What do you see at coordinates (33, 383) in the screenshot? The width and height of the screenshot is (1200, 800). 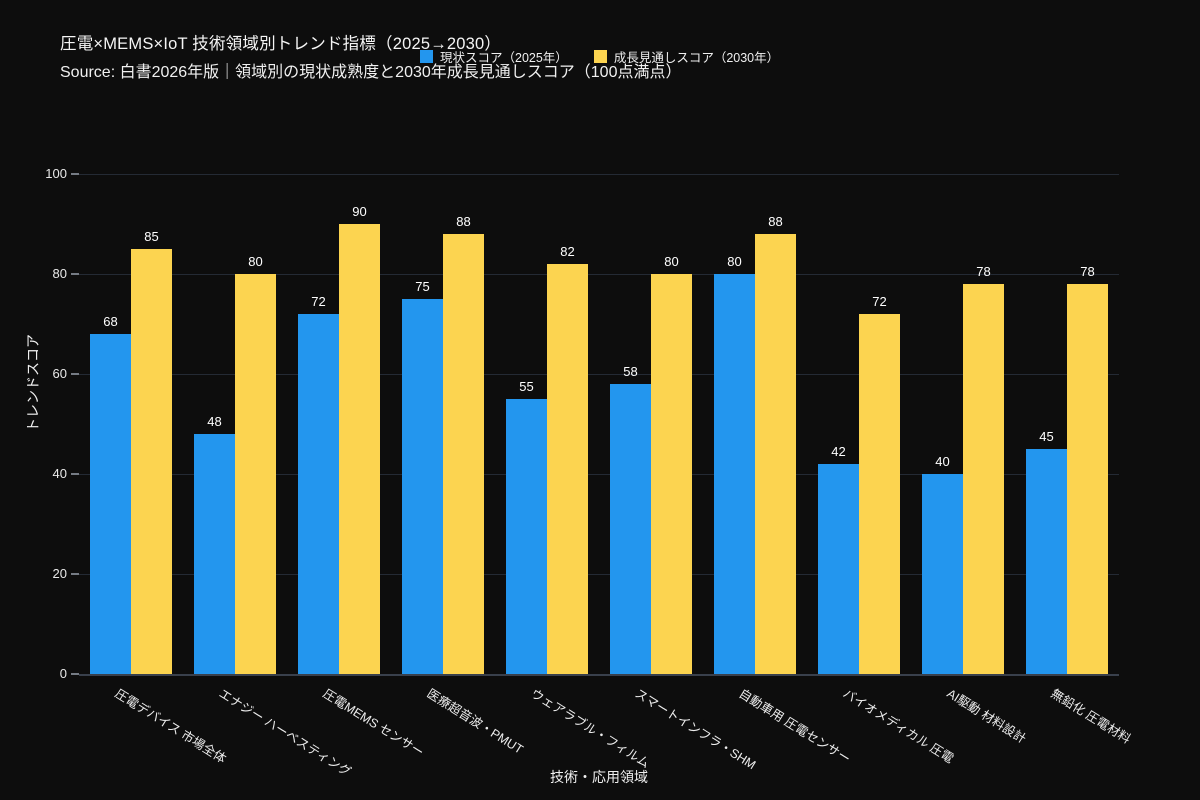 I see `y-axis-title: トレンドスコア` at bounding box center [33, 383].